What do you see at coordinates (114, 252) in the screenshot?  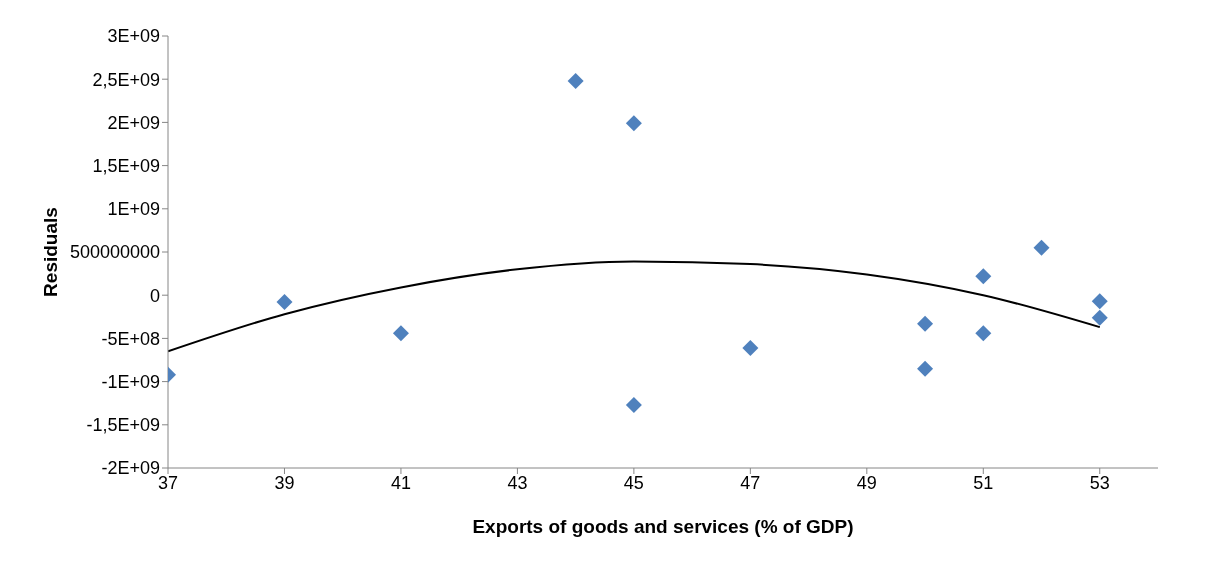 I see `y-tick-label: 500000000` at bounding box center [114, 252].